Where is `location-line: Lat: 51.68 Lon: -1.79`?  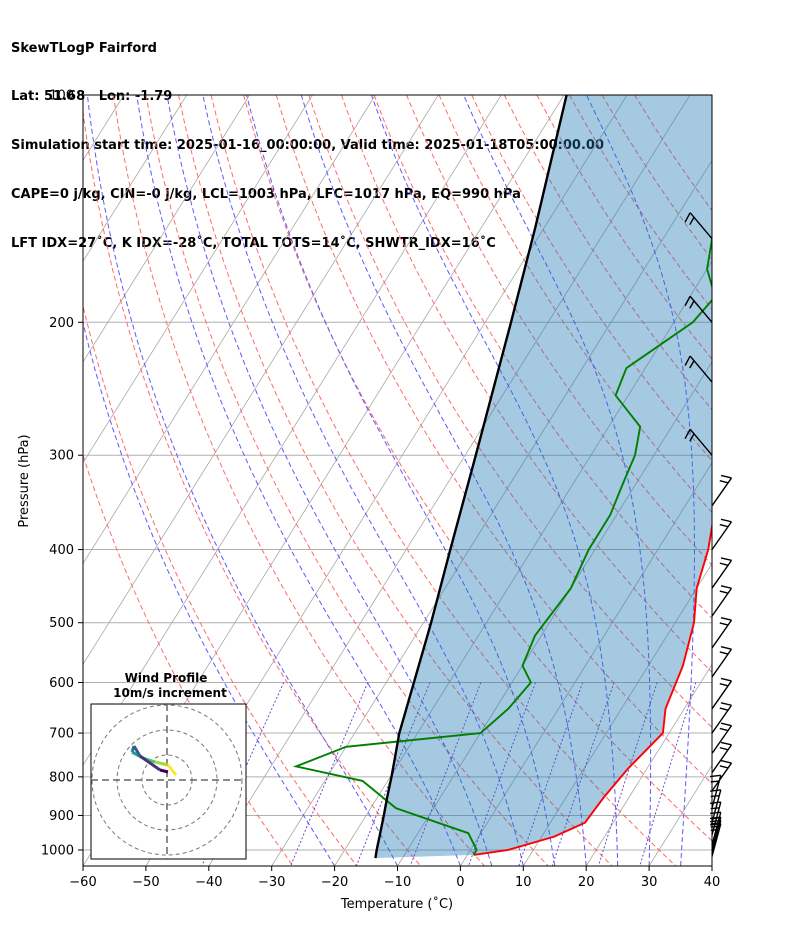 location-line: Lat: 51.68 Lon: -1.79 is located at coordinates (92, 97).